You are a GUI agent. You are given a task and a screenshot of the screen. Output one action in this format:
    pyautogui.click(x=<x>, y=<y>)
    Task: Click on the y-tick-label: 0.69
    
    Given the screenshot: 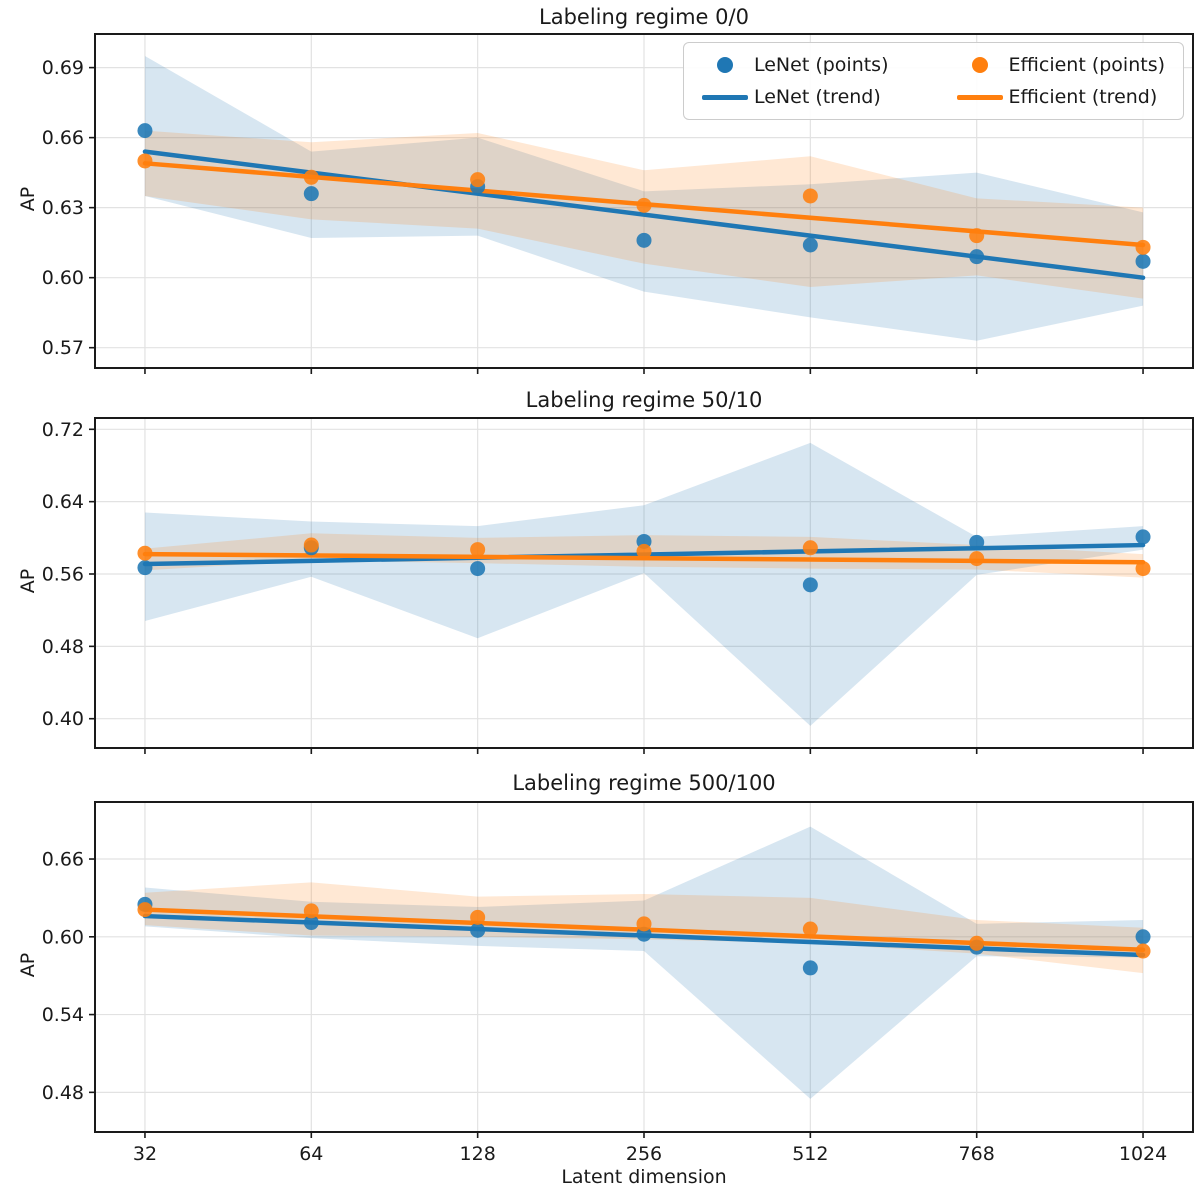 What is the action you would take?
    pyautogui.click(x=63, y=68)
    